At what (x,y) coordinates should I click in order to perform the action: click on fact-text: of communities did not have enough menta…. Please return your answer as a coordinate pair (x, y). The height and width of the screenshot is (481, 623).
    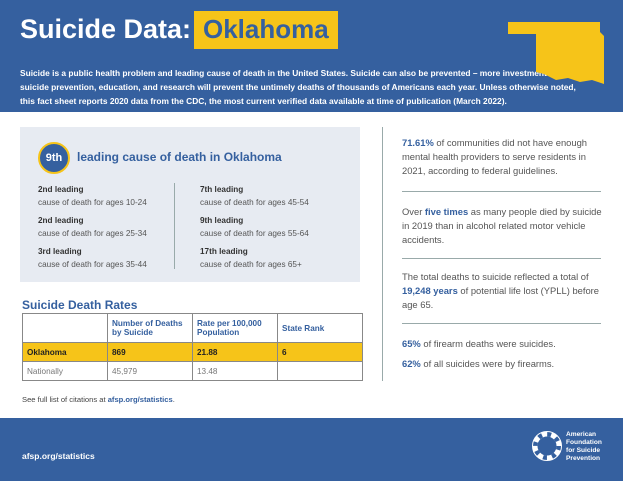
    Looking at the image, I should click on (495, 156).